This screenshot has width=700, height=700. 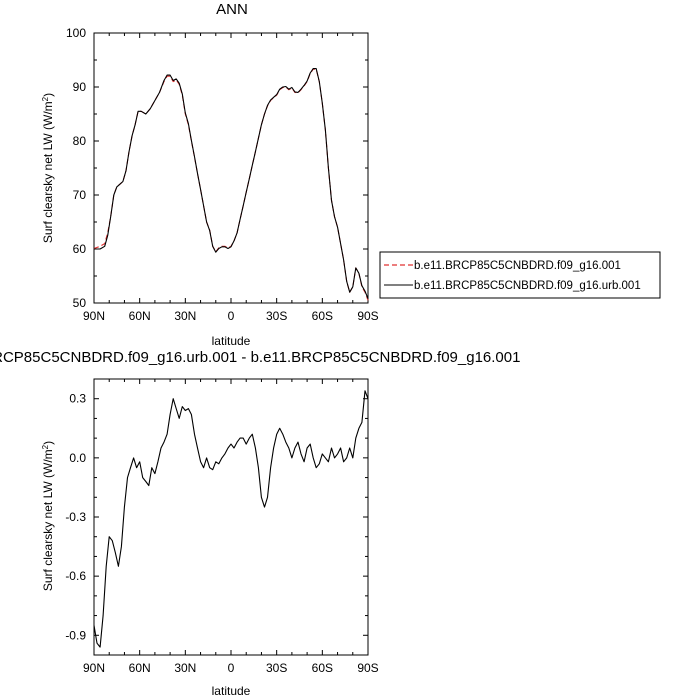 What do you see at coordinates (75, 635) in the screenshot?
I see `bottom-y-tick-label: -0.9` at bounding box center [75, 635].